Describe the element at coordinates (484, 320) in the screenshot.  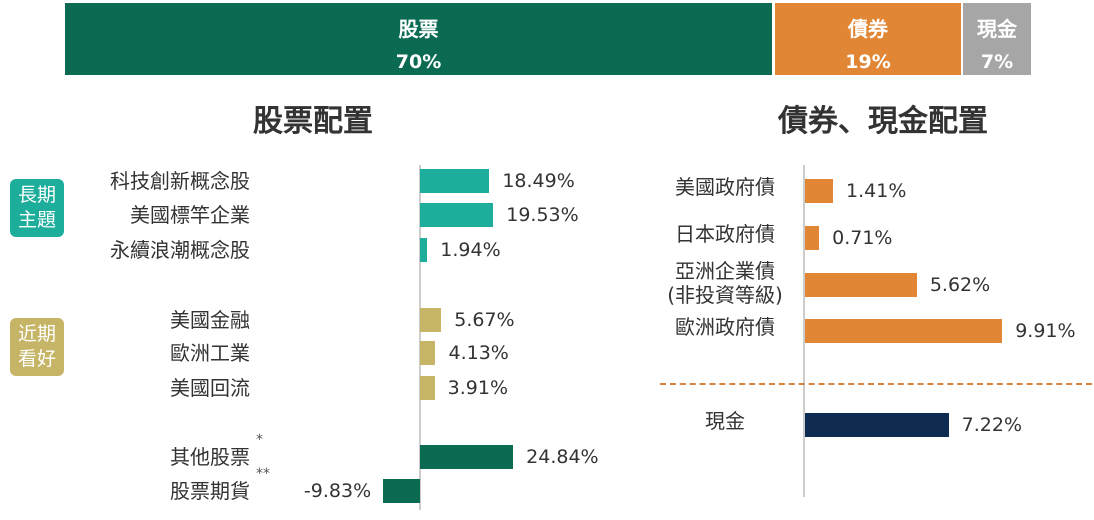
I see `equity-value-3: 5.67%` at that location.